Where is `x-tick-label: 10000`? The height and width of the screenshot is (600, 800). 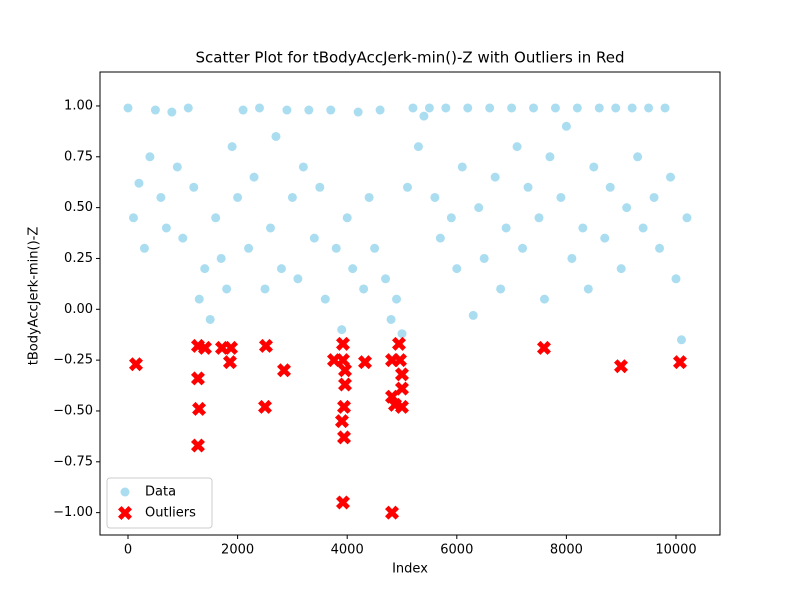
x-tick-label: 10000 is located at coordinates (675, 550).